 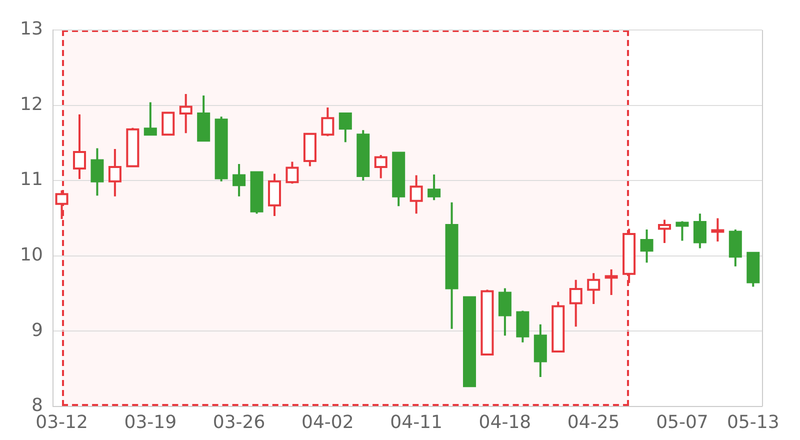 I want to click on x-tick-label: 04-25, so click(x=593, y=422).